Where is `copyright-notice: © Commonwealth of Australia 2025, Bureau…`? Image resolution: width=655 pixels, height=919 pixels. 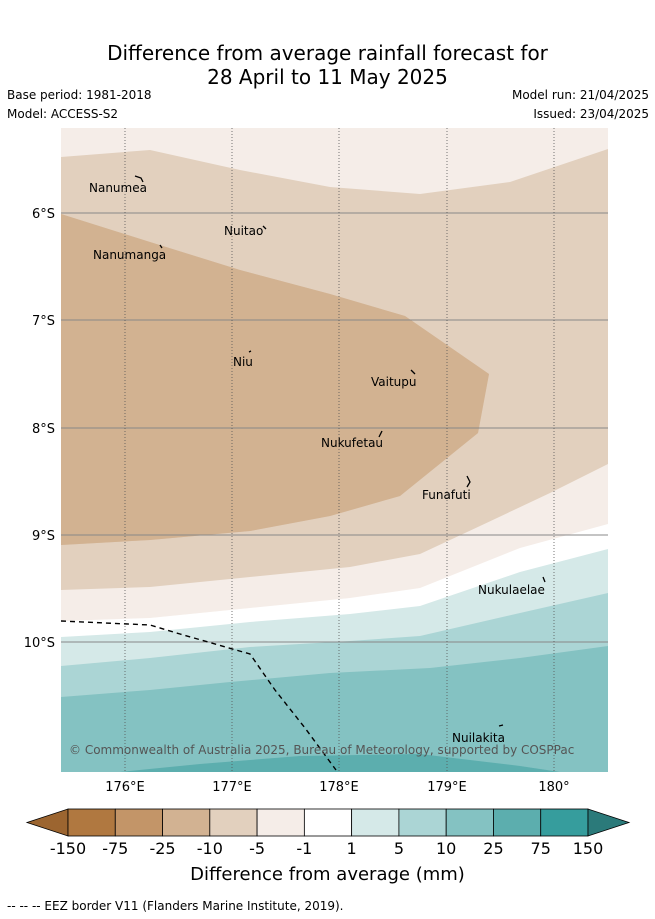
copyright-notice: © Commonwealth of Australia 2025, Bureau… is located at coordinates (321, 750).